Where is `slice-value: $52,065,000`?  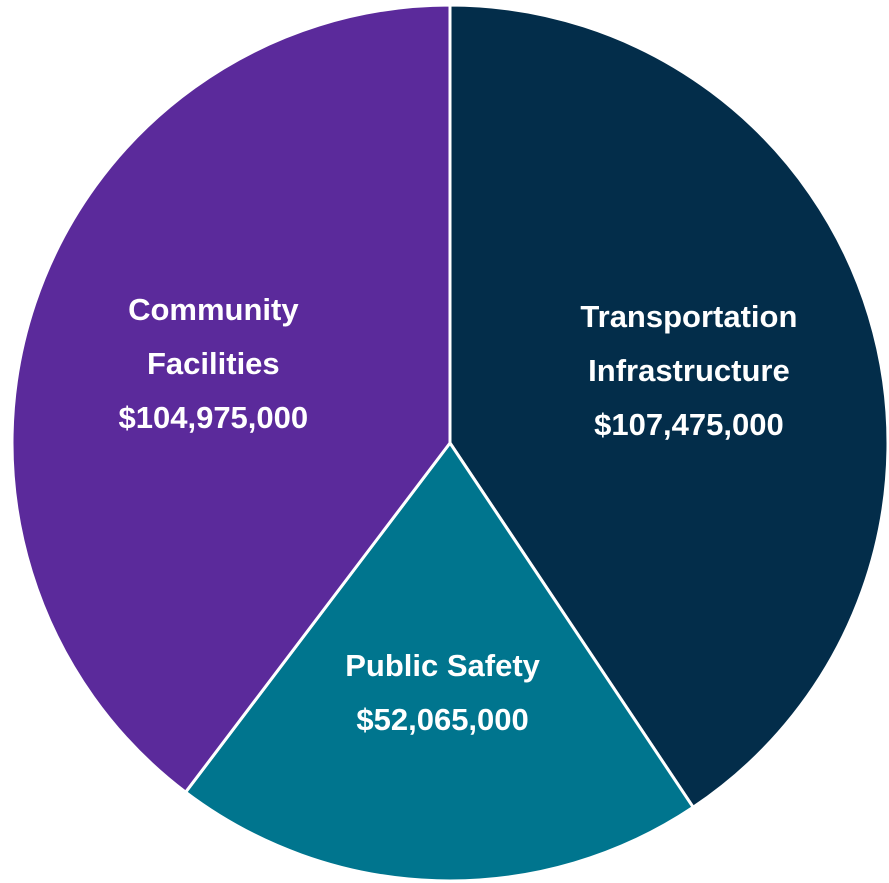
slice-value: $52,065,000 is located at coordinates (442, 719).